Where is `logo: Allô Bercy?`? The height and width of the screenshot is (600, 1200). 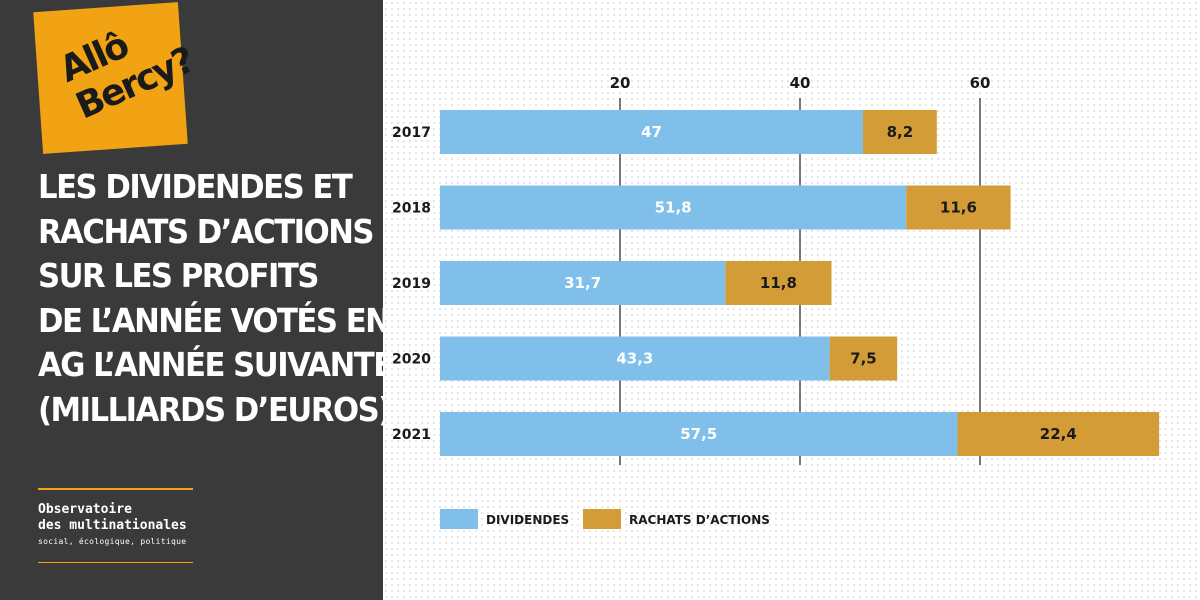
logo: Allô Bercy? is located at coordinates (116, 78).